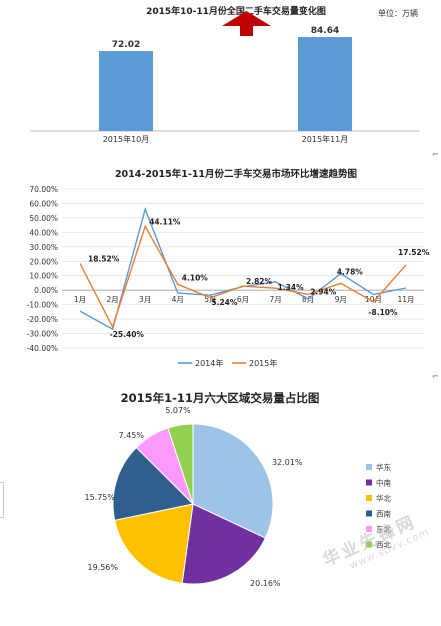 This screenshot has height=626, width=441. What do you see at coordinates (383, 312) in the screenshot?
I see `data-label: -8.10%` at bounding box center [383, 312].